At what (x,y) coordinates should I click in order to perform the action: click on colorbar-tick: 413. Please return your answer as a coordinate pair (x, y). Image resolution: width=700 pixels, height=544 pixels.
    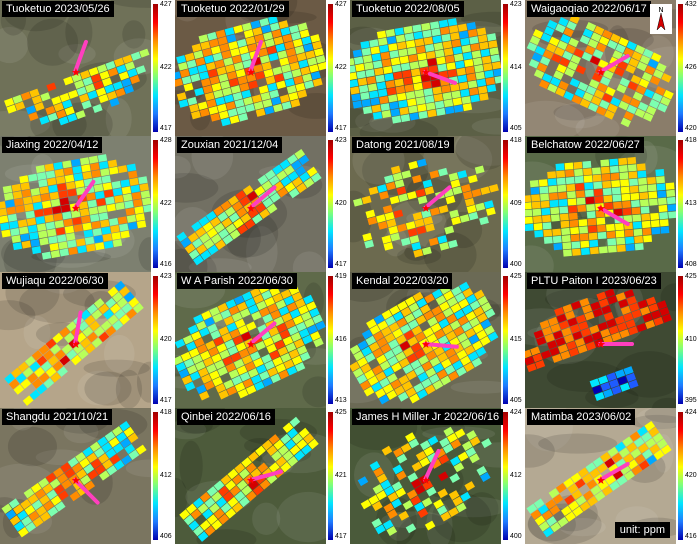
    Looking at the image, I should click on (341, 400).